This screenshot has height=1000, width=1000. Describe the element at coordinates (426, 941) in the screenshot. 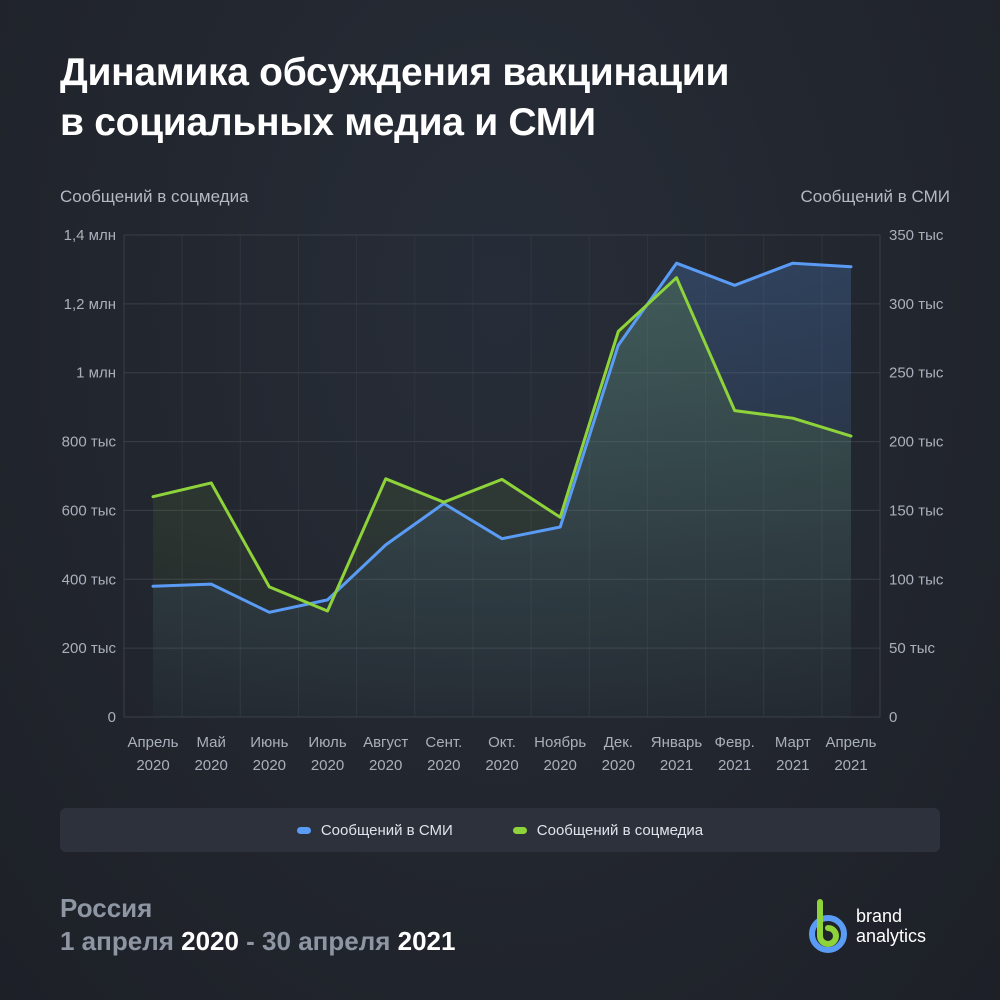

I see `period-end-year: 2021` at that location.